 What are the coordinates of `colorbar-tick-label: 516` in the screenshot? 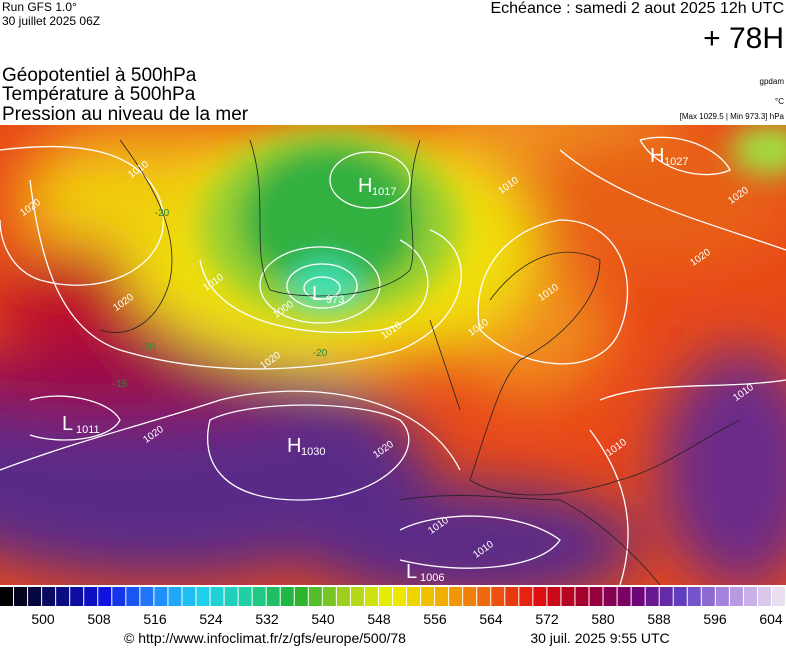 It's located at (155, 619).